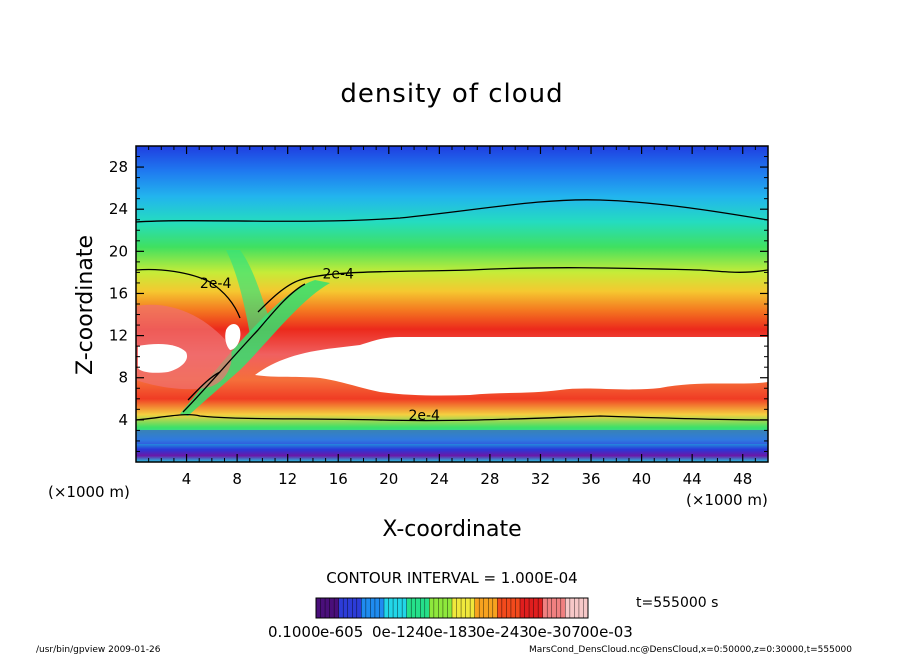  Describe the element at coordinates (606, 632) in the screenshot. I see `colorbar-label: 00e-03` at that location.